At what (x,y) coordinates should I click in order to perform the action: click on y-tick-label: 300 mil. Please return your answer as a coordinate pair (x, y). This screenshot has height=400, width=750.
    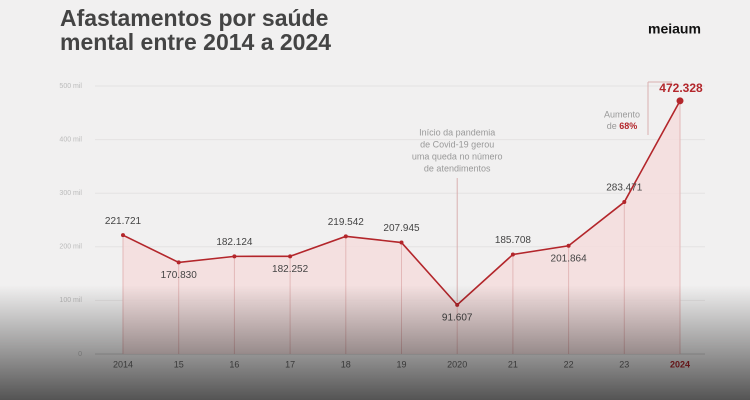
    Looking at the image, I should click on (70, 193).